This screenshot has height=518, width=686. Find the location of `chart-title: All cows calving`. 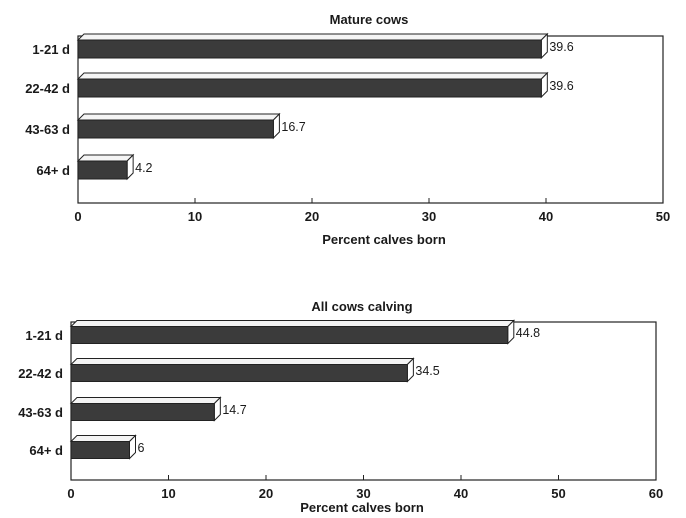

chart-title: All cows calving is located at coordinates (361, 306).